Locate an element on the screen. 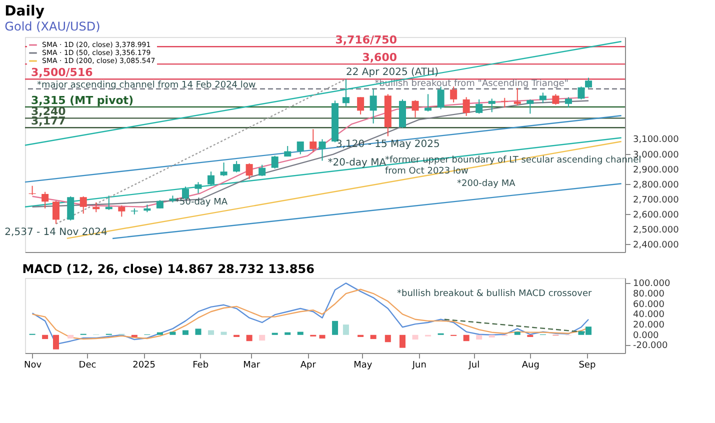 The height and width of the screenshot is (423, 715). y-tick-label: 0.000 is located at coordinates (646, 335).